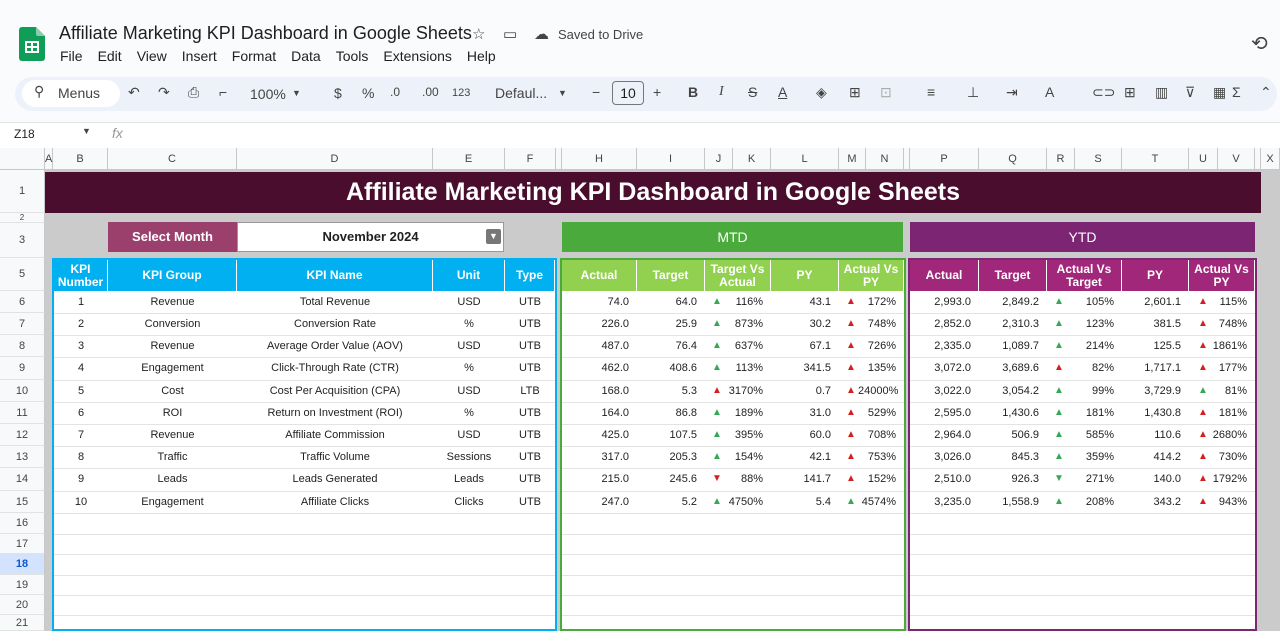 This screenshot has width=1280, height=631. Describe the element at coordinates (599, 159) in the screenshot. I see `column-header: H` at that location.